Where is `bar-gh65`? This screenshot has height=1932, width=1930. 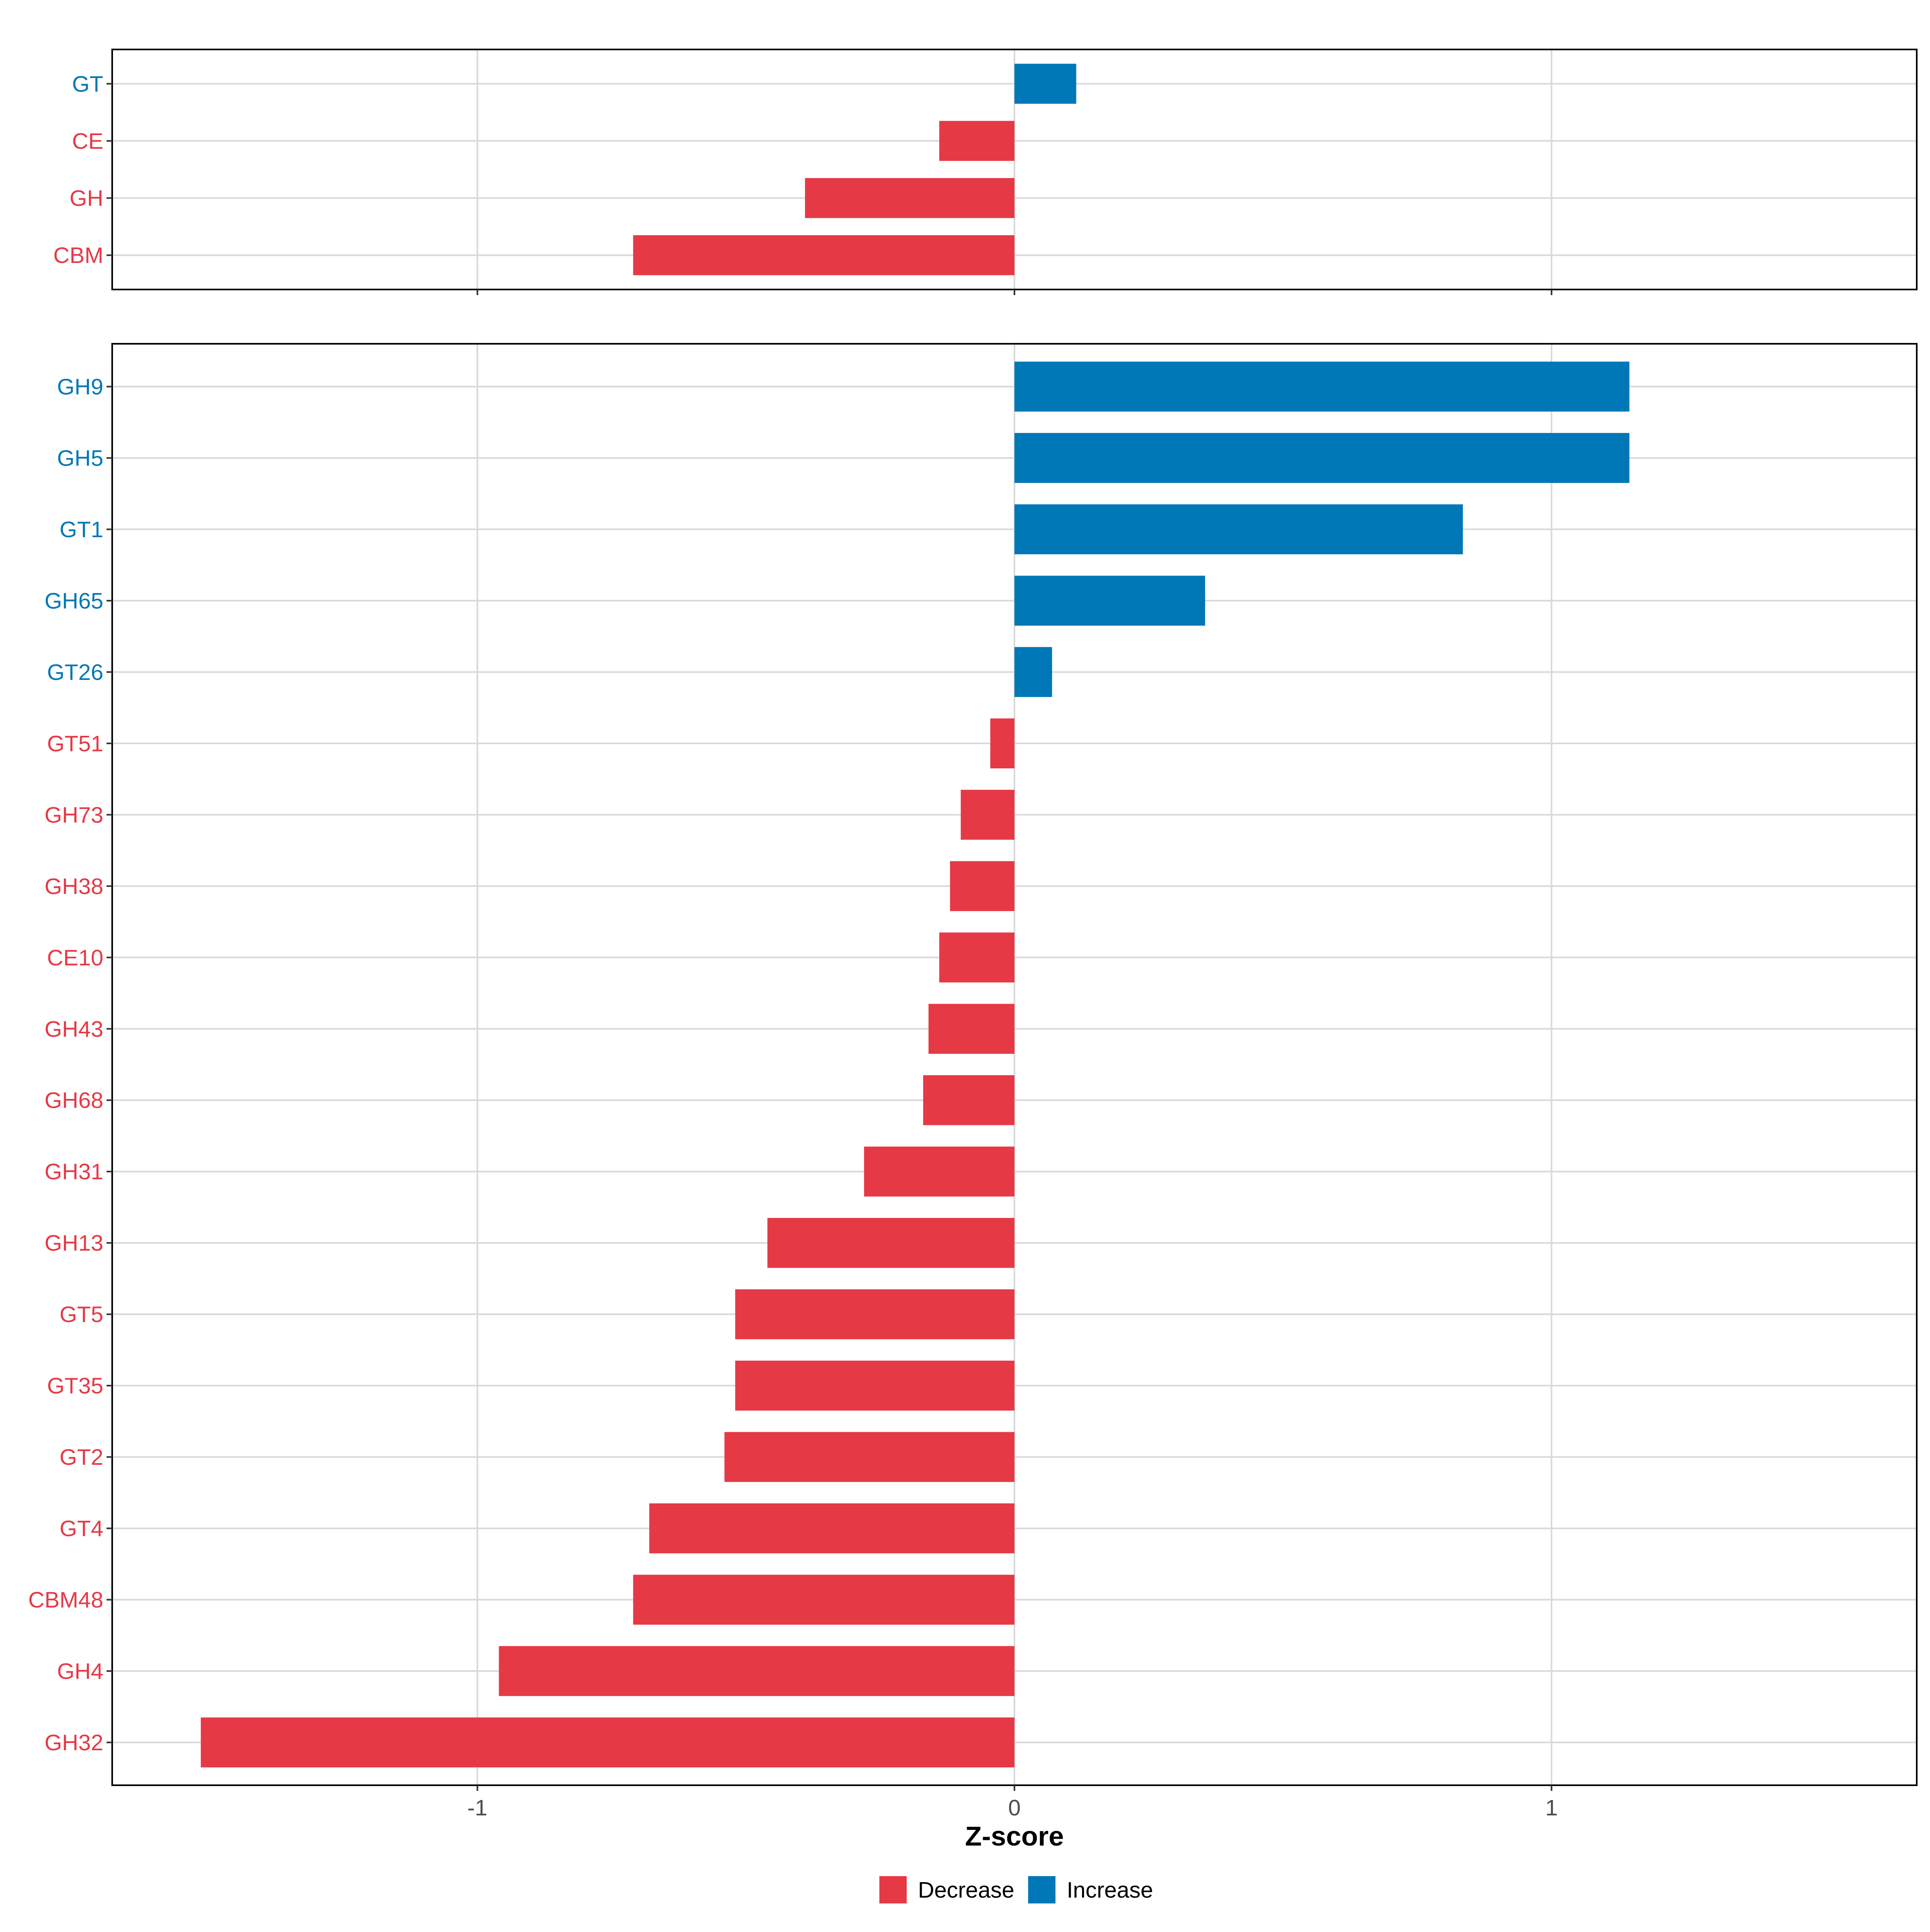
bar-gh65 is located at coordinates (1109, 600).